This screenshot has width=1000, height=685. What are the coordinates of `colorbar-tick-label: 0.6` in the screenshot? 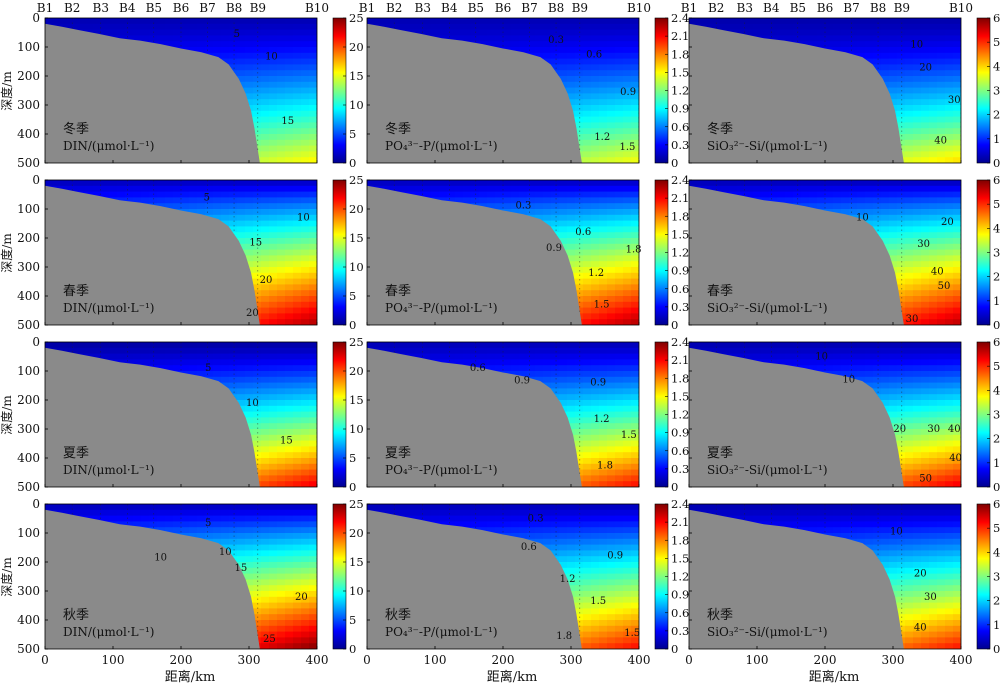 It's located at (680, 289).